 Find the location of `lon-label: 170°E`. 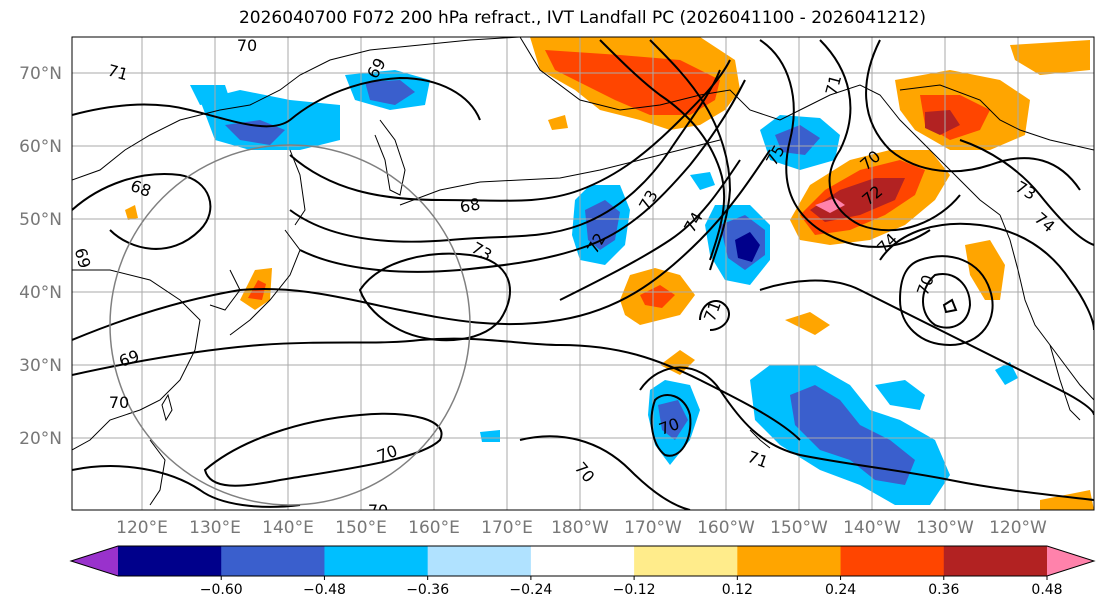

lon-label: 170°E is located at coordinates (507, 528).